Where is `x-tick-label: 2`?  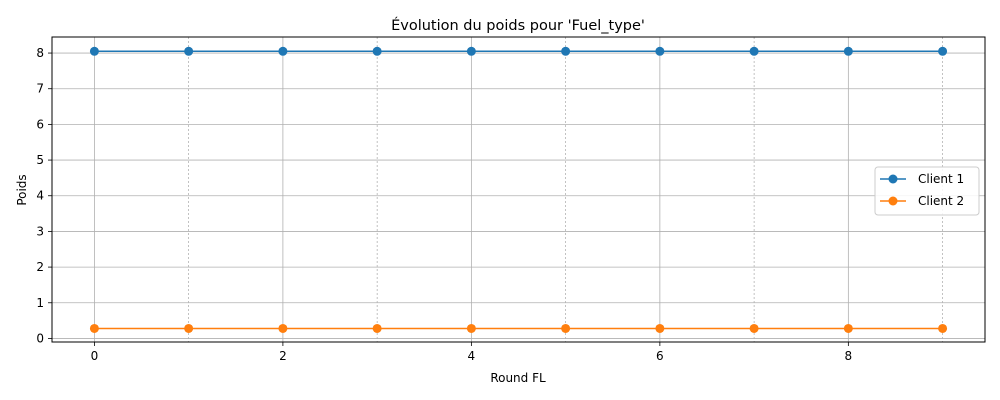 x-tick-label: 2 is located at coordinates (283, 356).